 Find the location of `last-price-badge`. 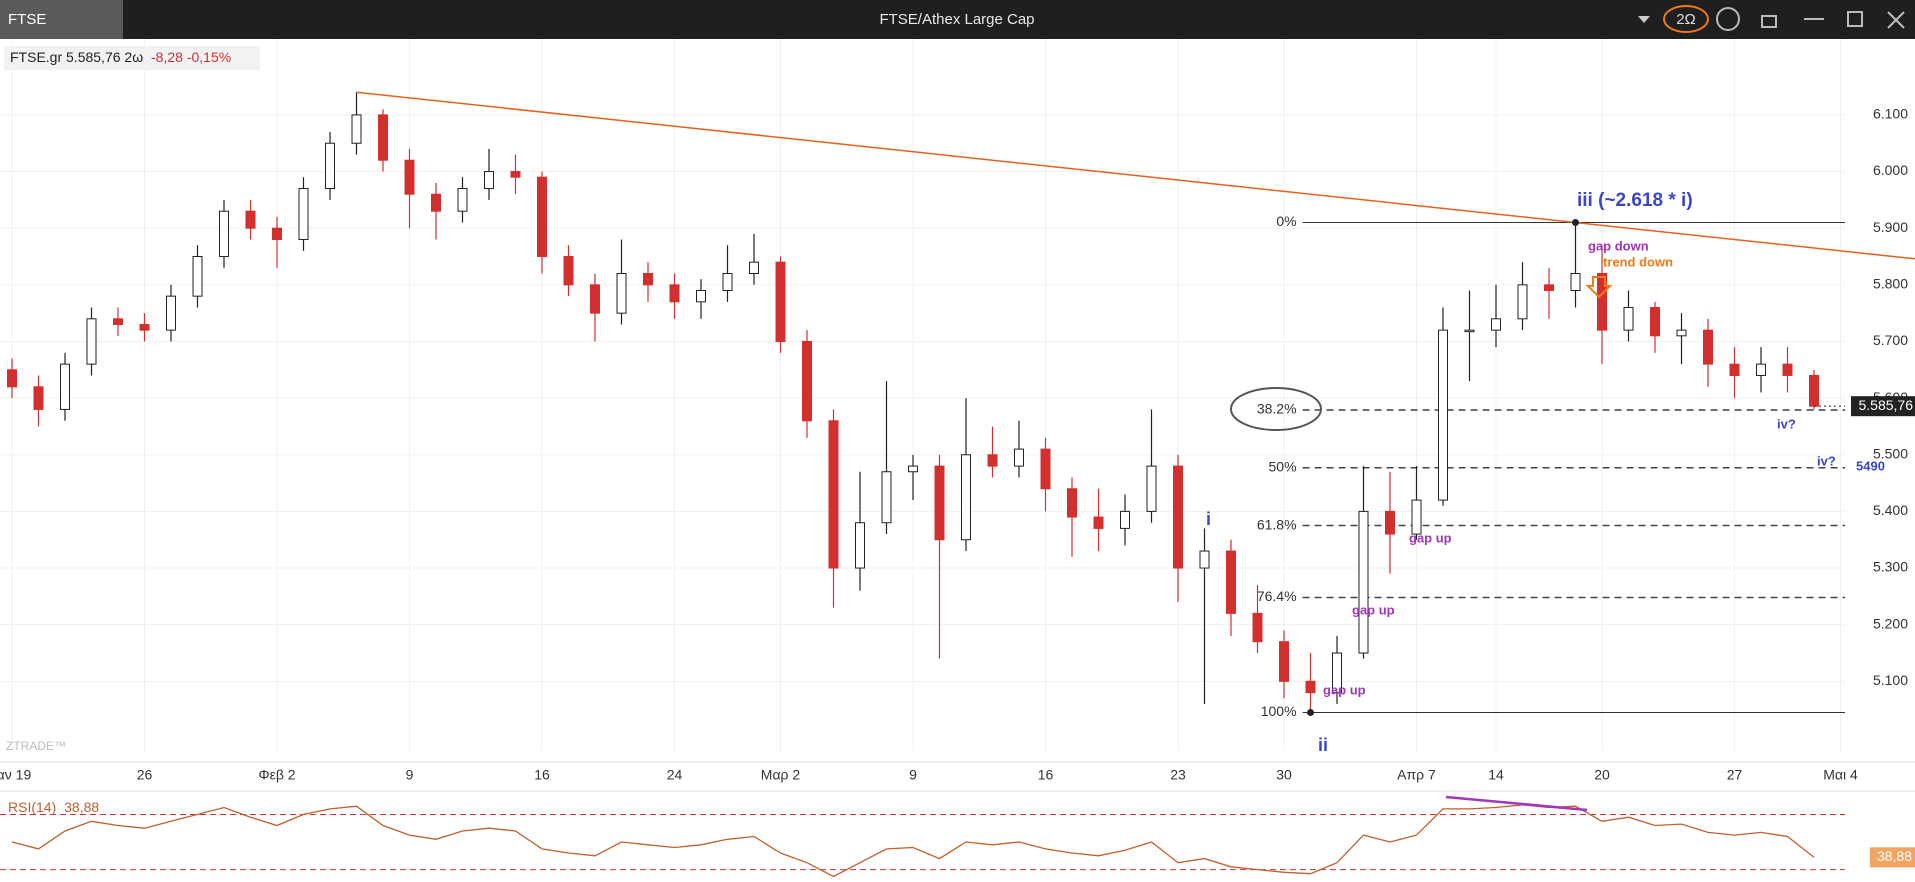

last-price-badge is located at coordinates (1883, 406).